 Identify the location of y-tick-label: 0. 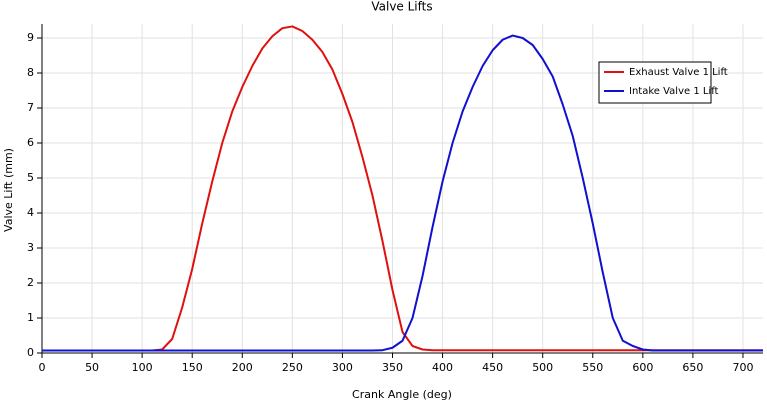
(30, 352).